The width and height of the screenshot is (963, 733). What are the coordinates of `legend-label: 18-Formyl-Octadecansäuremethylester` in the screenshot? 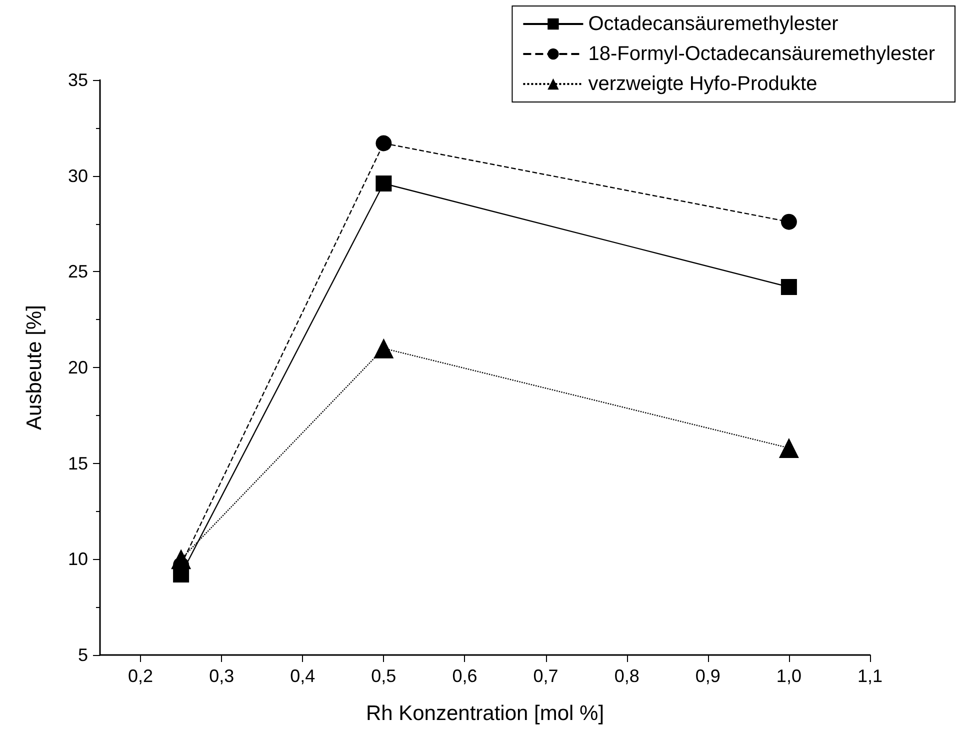 It's located at (762, 54).